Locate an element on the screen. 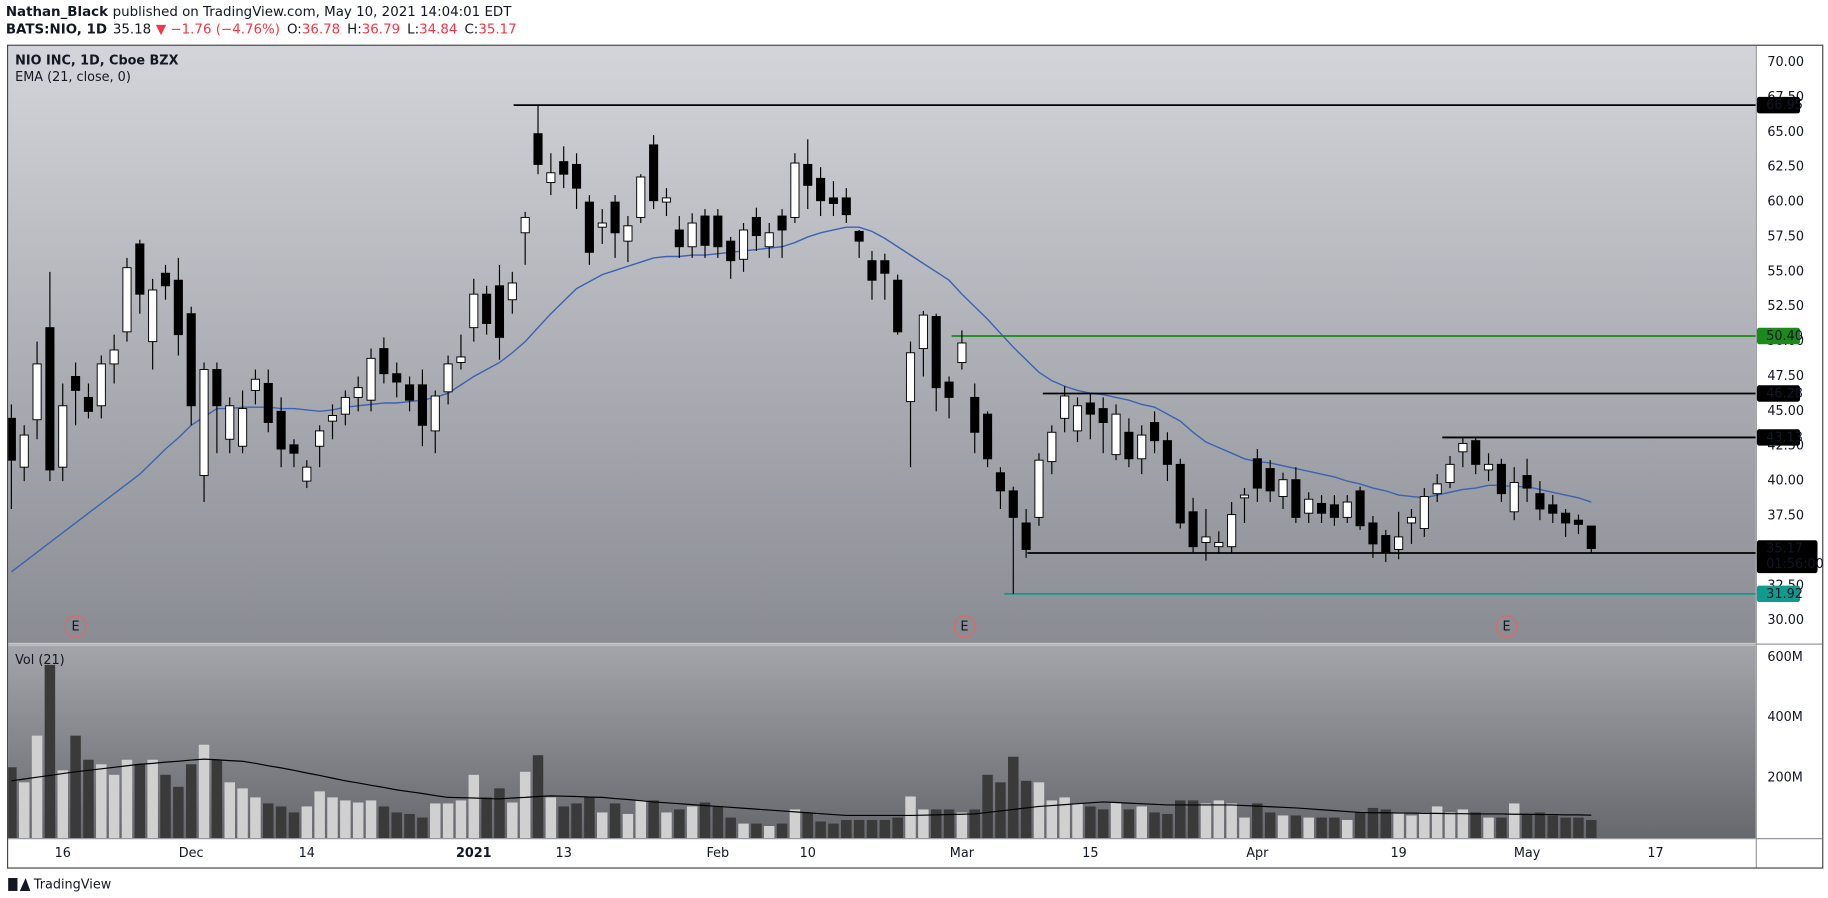 This screenshot has width=1828, height=898. y-tick-label: 60.00 is located at coordinates (1785, 202).